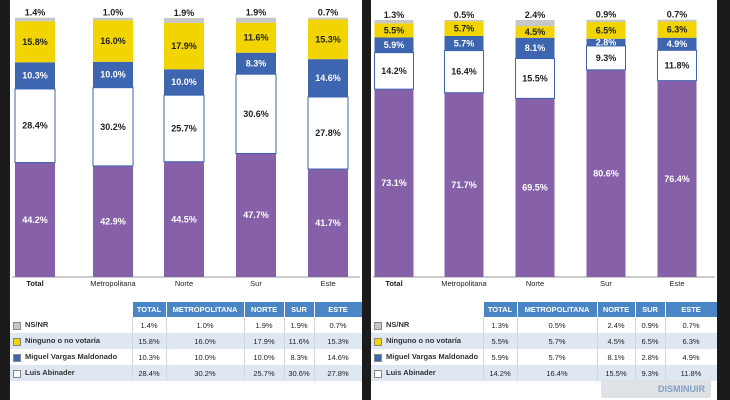 The image size is (730, 400). What do you see at coordinates (616, 309) in the screenshot?
I see `table-header: NORTE` at bounding box center [616, 309].